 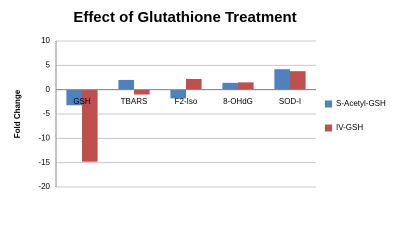 What do you see at coordinates (45, 40) in the screenshot?
I see `y-tick-label: 10` at bounding box center [45, 40].